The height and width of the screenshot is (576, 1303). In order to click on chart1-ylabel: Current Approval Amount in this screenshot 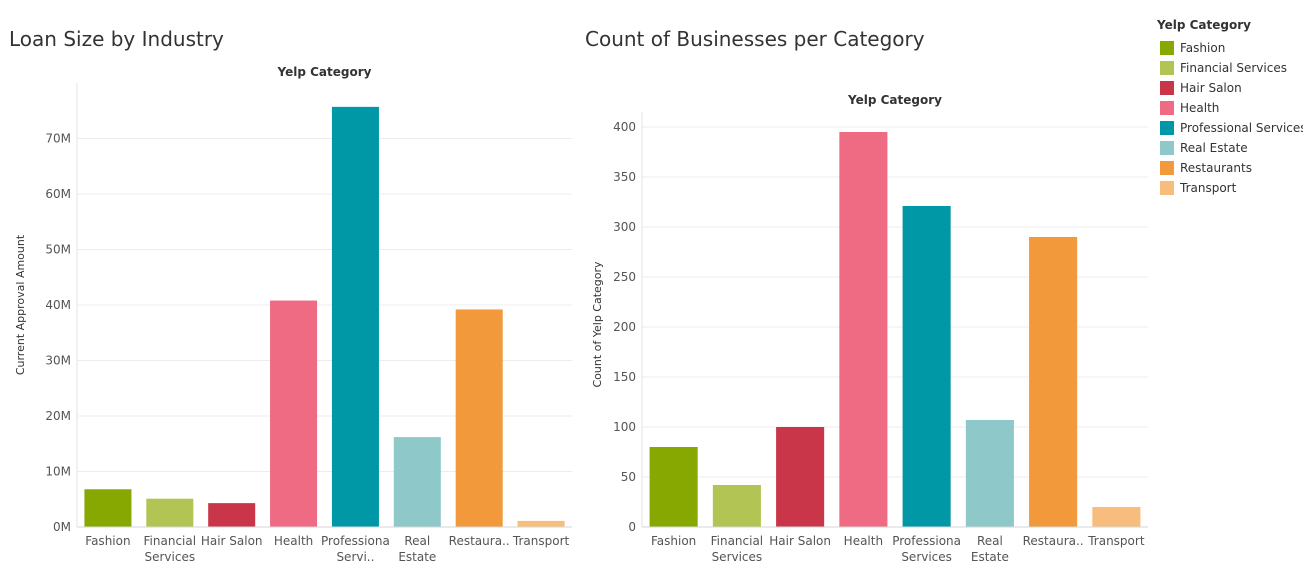, I will do `click(20, 304)`.